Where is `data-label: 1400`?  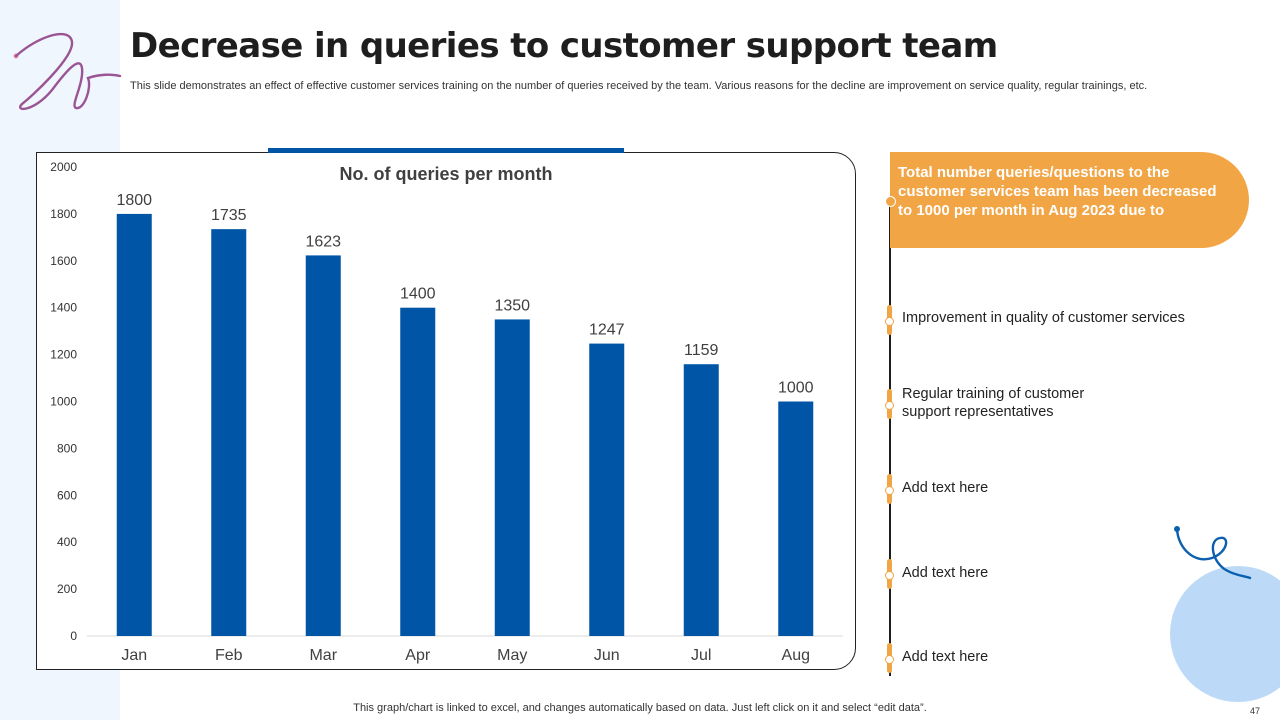 data-label: 1400 is located at coordinates (418, 294).